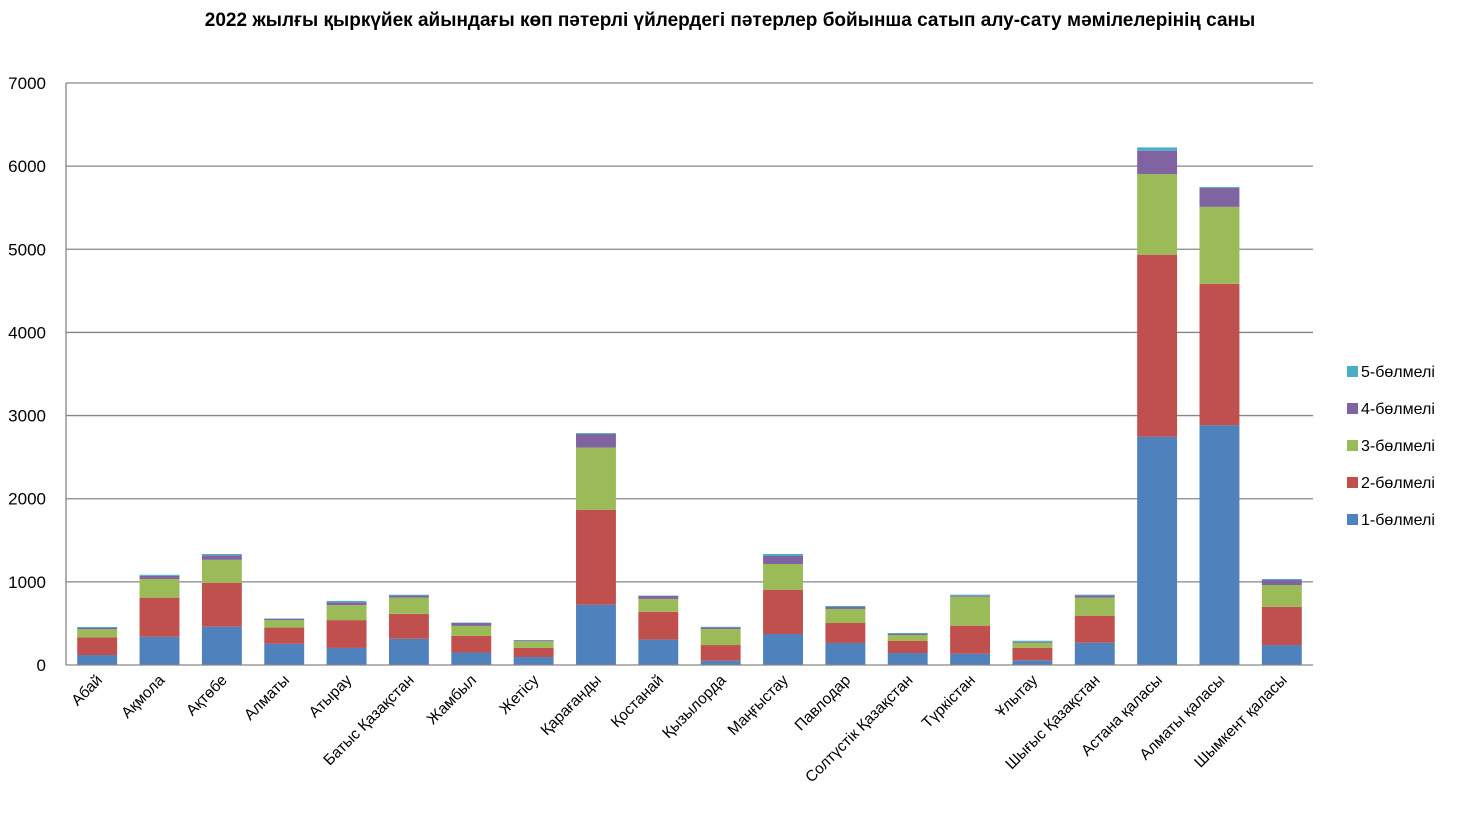 Image resolution: width=1462 pixels, height=822 pixels. I want to click on y-tick-label: 6000, so click(27, 166).